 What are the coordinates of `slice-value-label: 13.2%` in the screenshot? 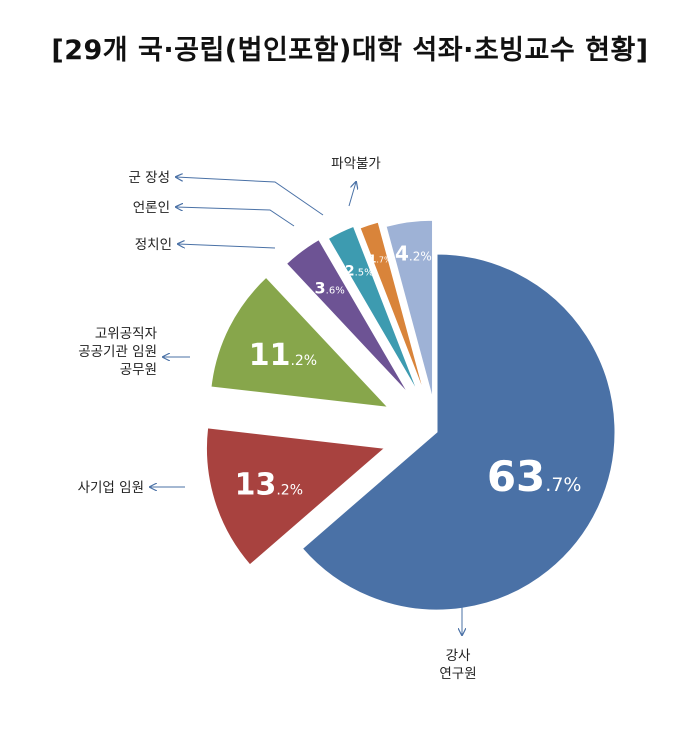 It's located at (269, 484).